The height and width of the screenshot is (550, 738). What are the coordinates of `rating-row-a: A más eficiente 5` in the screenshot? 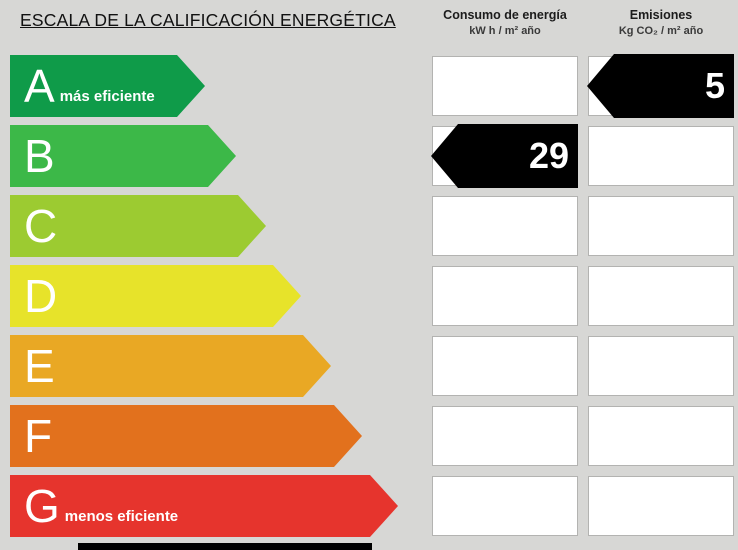 It's located at (369, 86).